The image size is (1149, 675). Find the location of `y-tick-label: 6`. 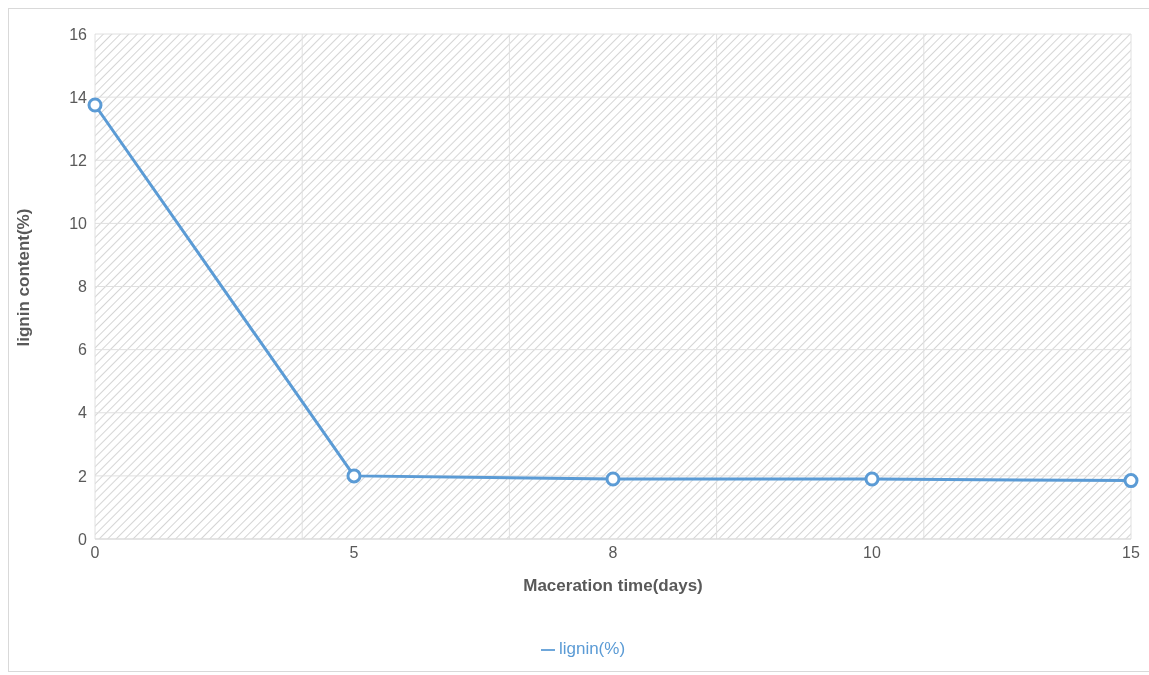

y-tick-label: 6 is located at coordinates (83, 350).